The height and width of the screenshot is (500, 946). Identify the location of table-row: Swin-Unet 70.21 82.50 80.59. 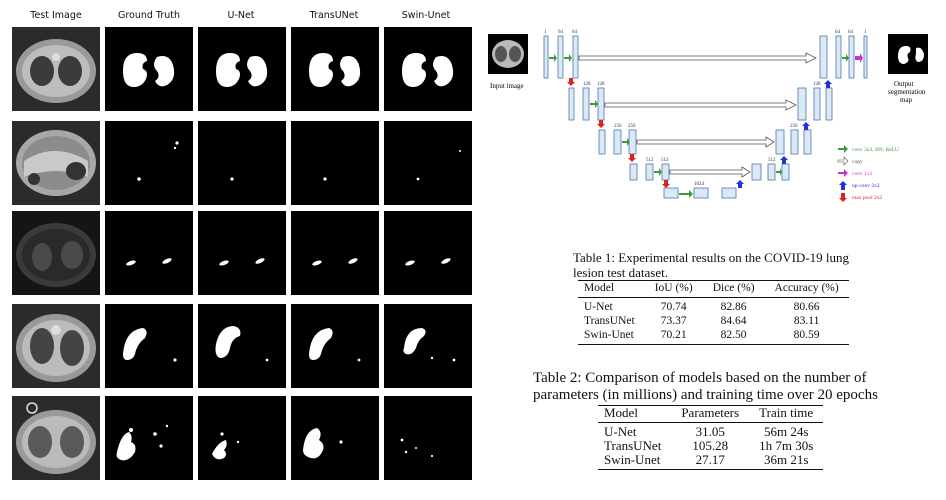
(713, 336).